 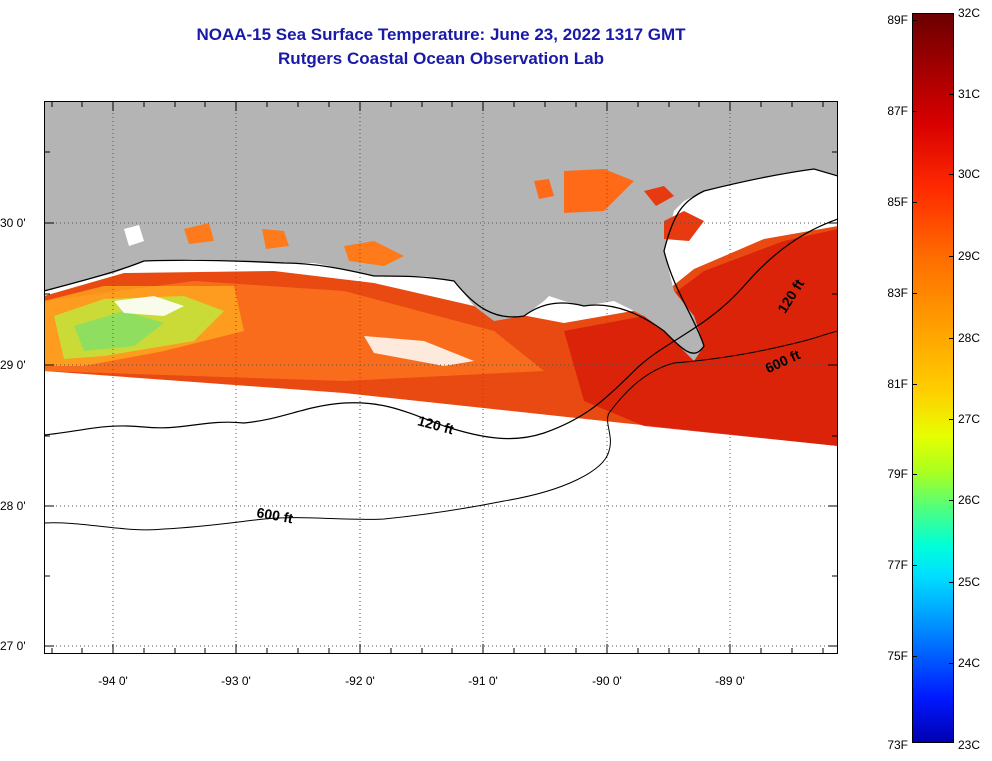 I want to click on lon-label-92: -92 0', so click(x=360, y=681).